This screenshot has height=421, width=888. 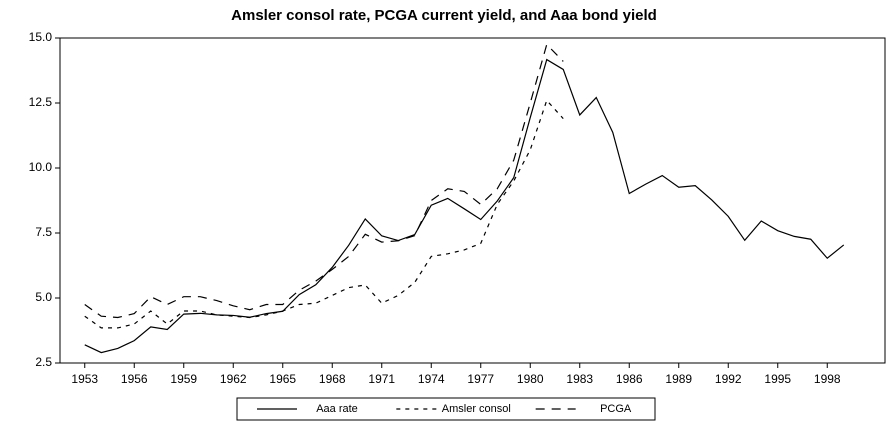 What do you see at coordinates (827, 379) in the screenshot?
I see `x-tick-label: 1998` at bounding box center [827, 379].